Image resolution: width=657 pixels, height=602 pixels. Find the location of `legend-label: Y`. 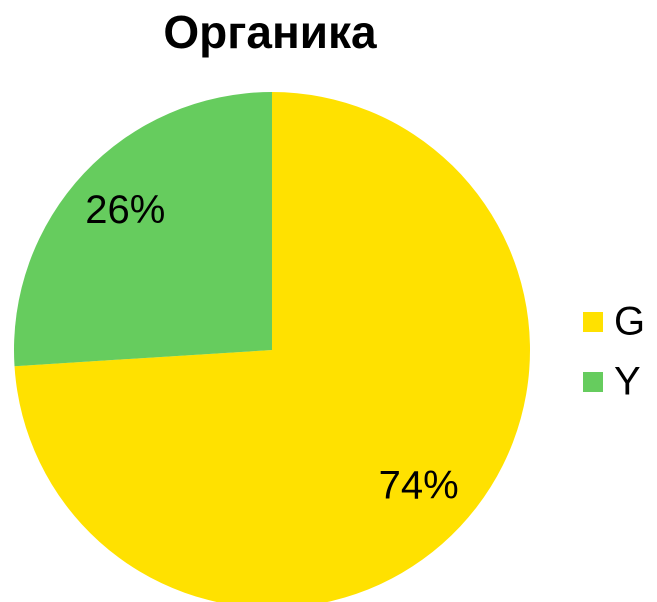

legend-label: Y is located at coordinates (627, 382).